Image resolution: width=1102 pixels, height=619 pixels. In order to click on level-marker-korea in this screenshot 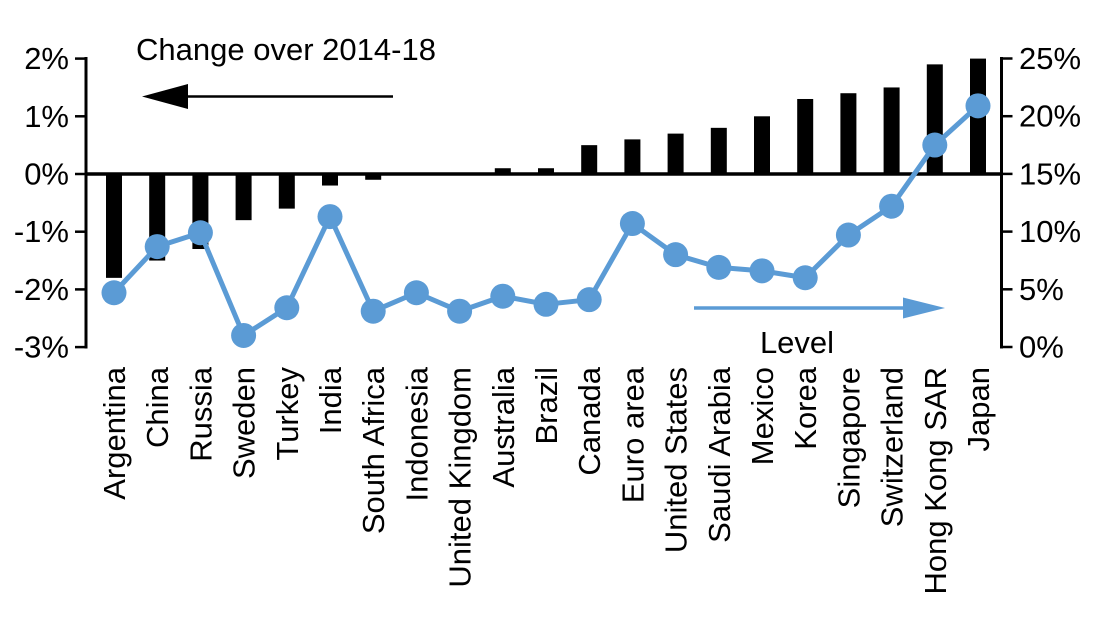, I will do `click(805, 278)`.